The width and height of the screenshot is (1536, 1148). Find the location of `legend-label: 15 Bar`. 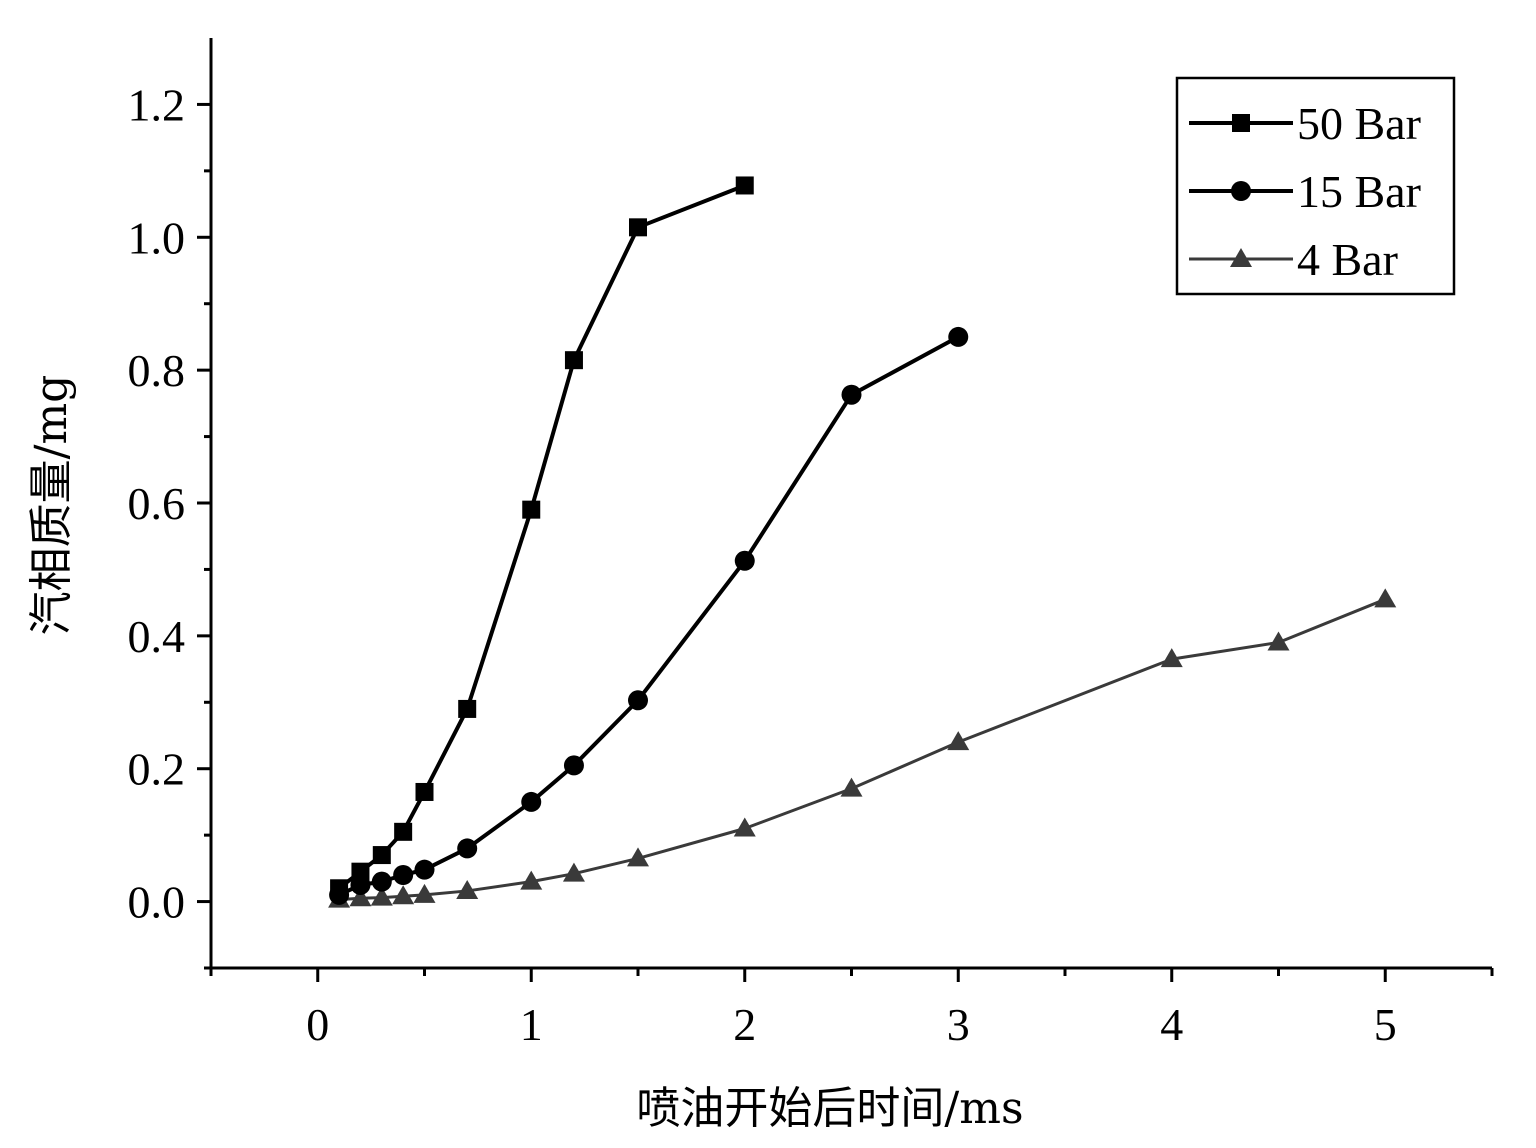

legend-label: 15 Bar is located at coordinates (1359, 191).